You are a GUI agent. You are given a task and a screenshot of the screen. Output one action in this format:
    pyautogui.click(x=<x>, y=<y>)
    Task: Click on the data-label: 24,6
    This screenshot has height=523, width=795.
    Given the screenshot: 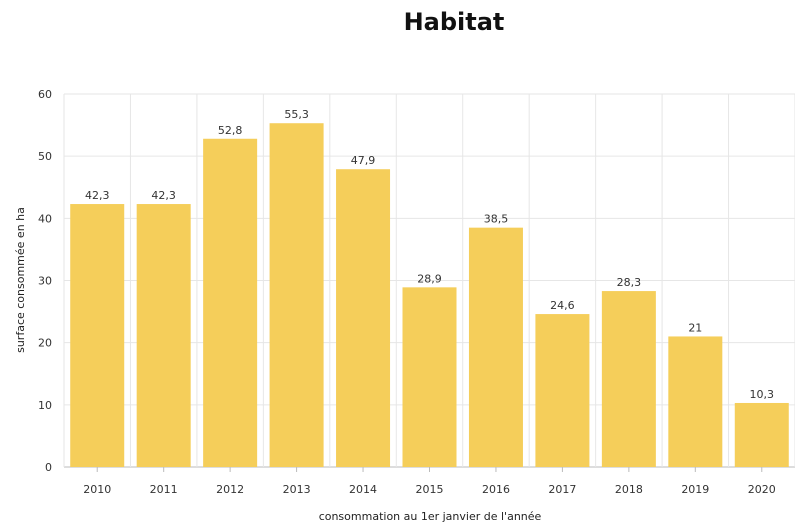 What is the action you would take?
    pyautogui.click(x=562, y=305)
    